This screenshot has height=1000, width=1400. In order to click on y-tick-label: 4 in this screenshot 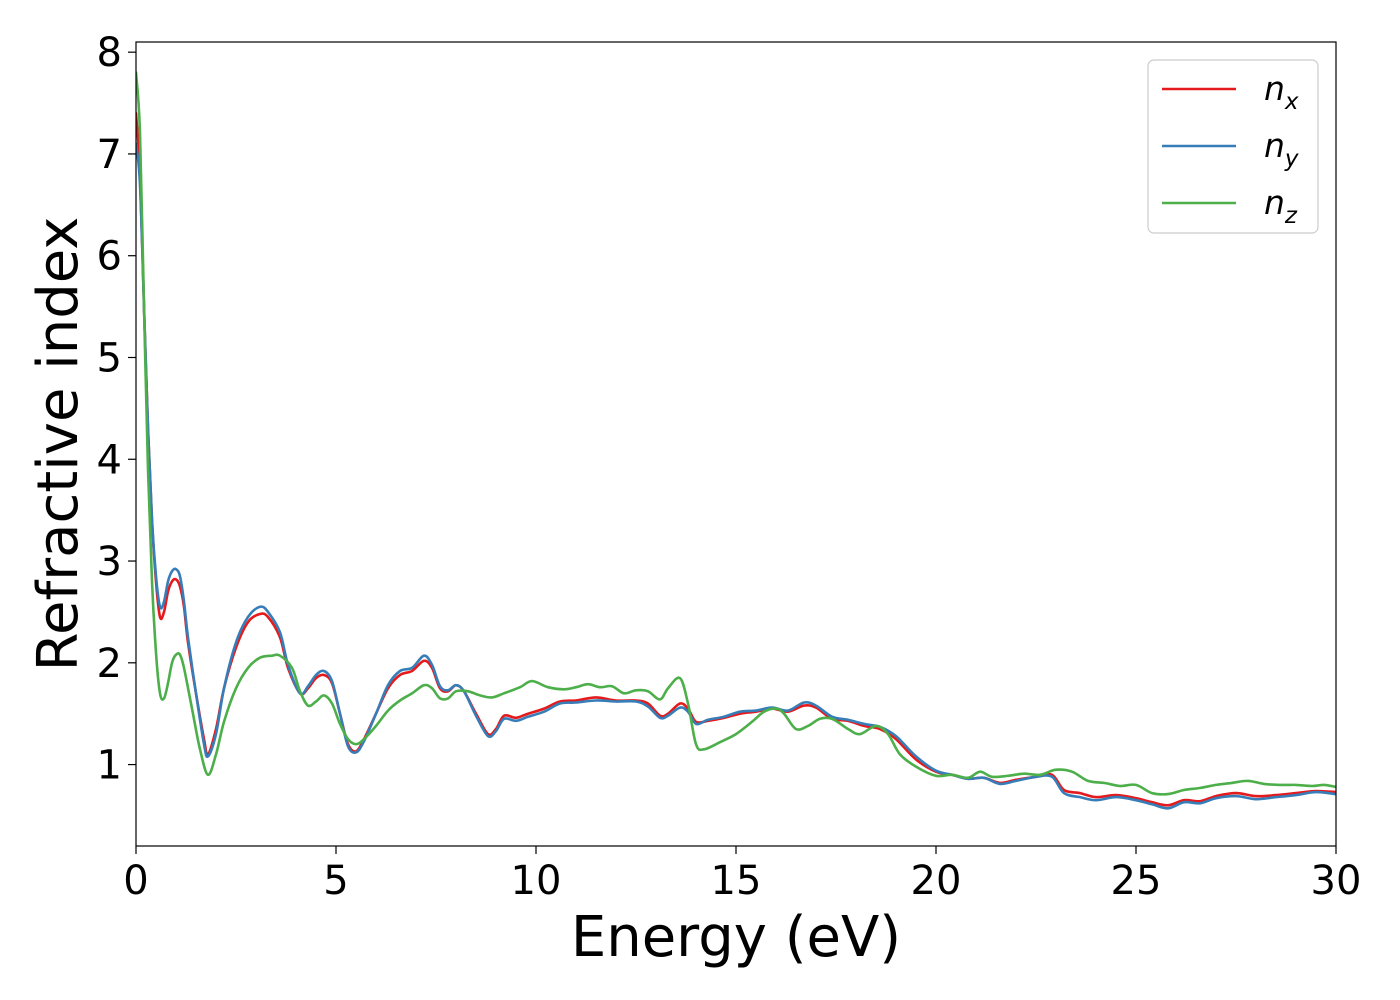, I will do `click(109, 460)`.